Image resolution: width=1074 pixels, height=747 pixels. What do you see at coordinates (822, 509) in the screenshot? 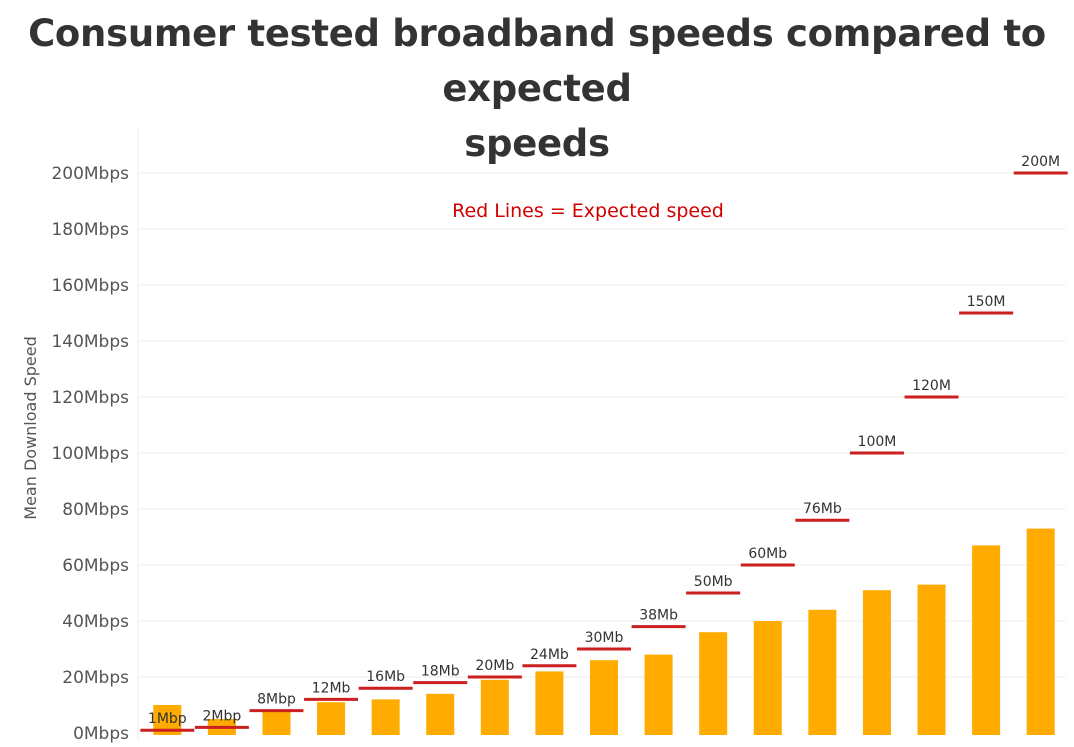
I see `expected-label: 76Mb` at bounding box center [822, 509].